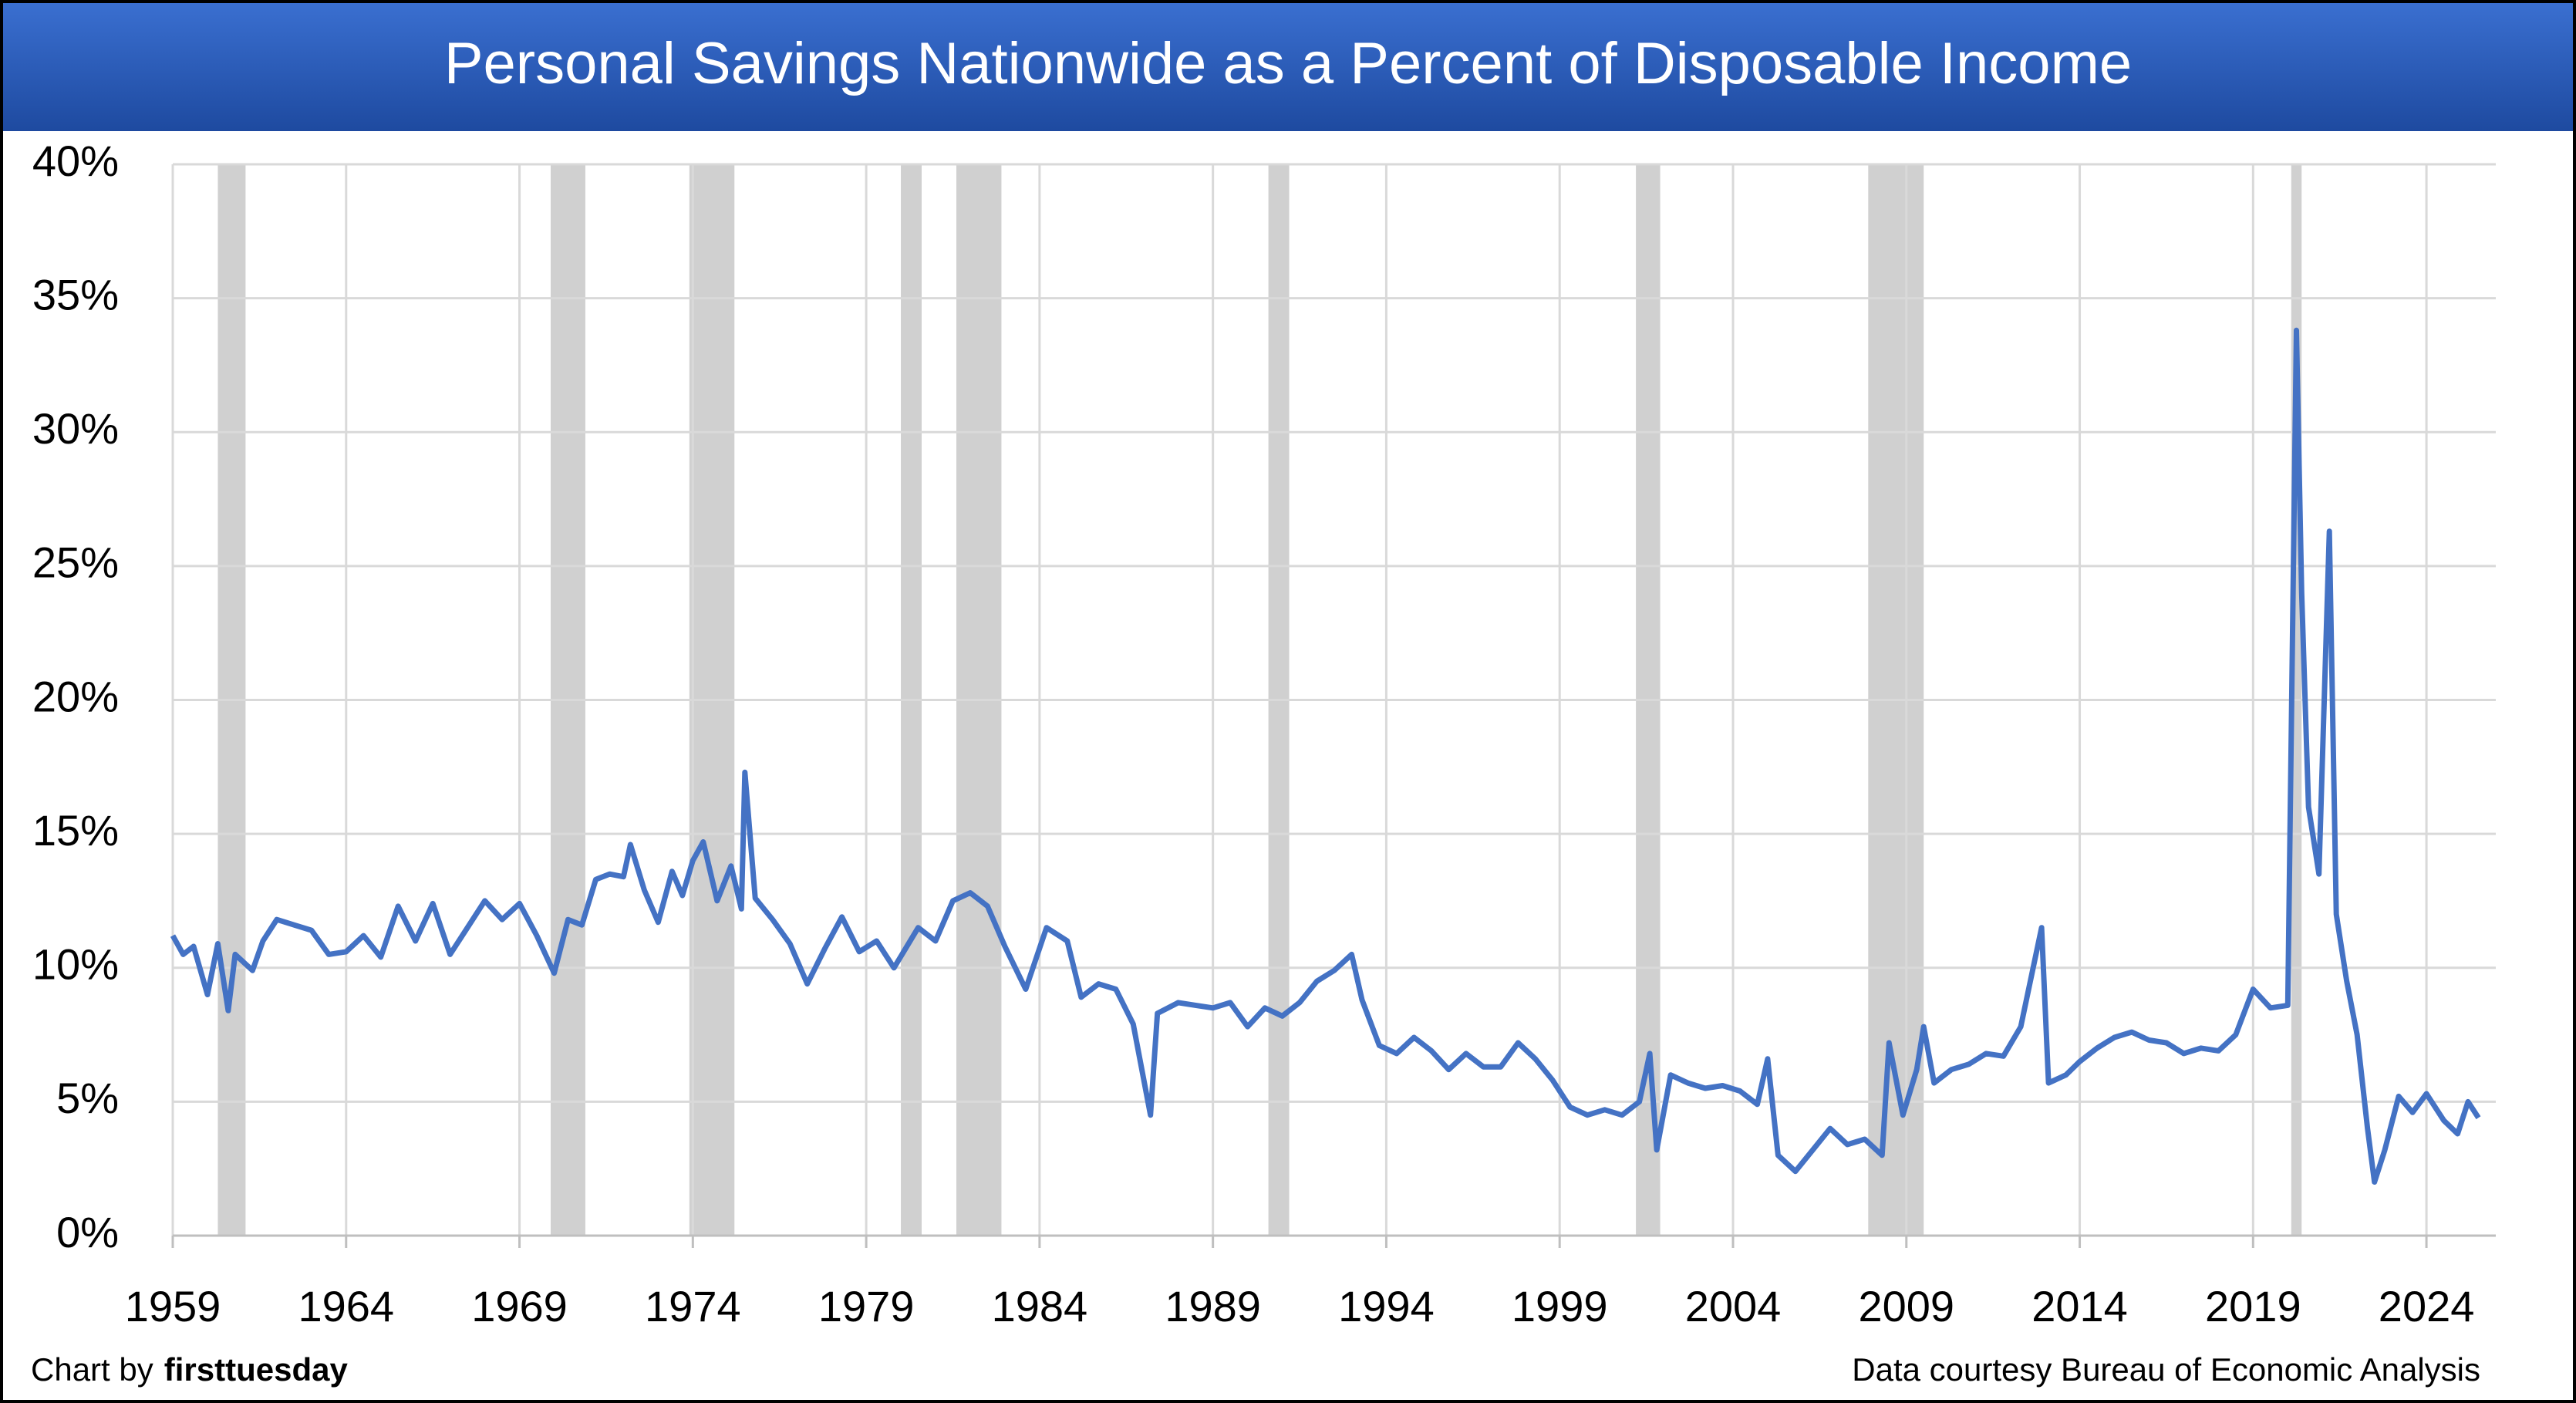 The image size is (2576, 1403). What do you see at coordinates (1213, 1306) in the screenshot?
I see `x-tick-label: 1989` at bounding box center [1213, 1306].